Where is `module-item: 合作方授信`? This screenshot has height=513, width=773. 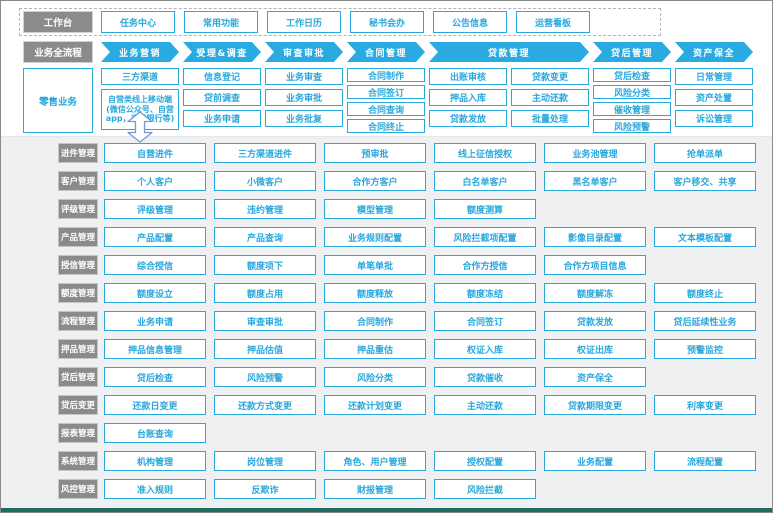 module-item: 合作方授信 is located at coordinates (485, 265).